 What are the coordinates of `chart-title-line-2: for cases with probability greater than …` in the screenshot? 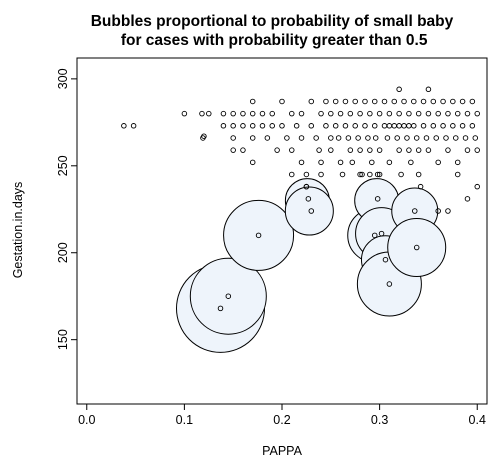 It's located at (272, 40).